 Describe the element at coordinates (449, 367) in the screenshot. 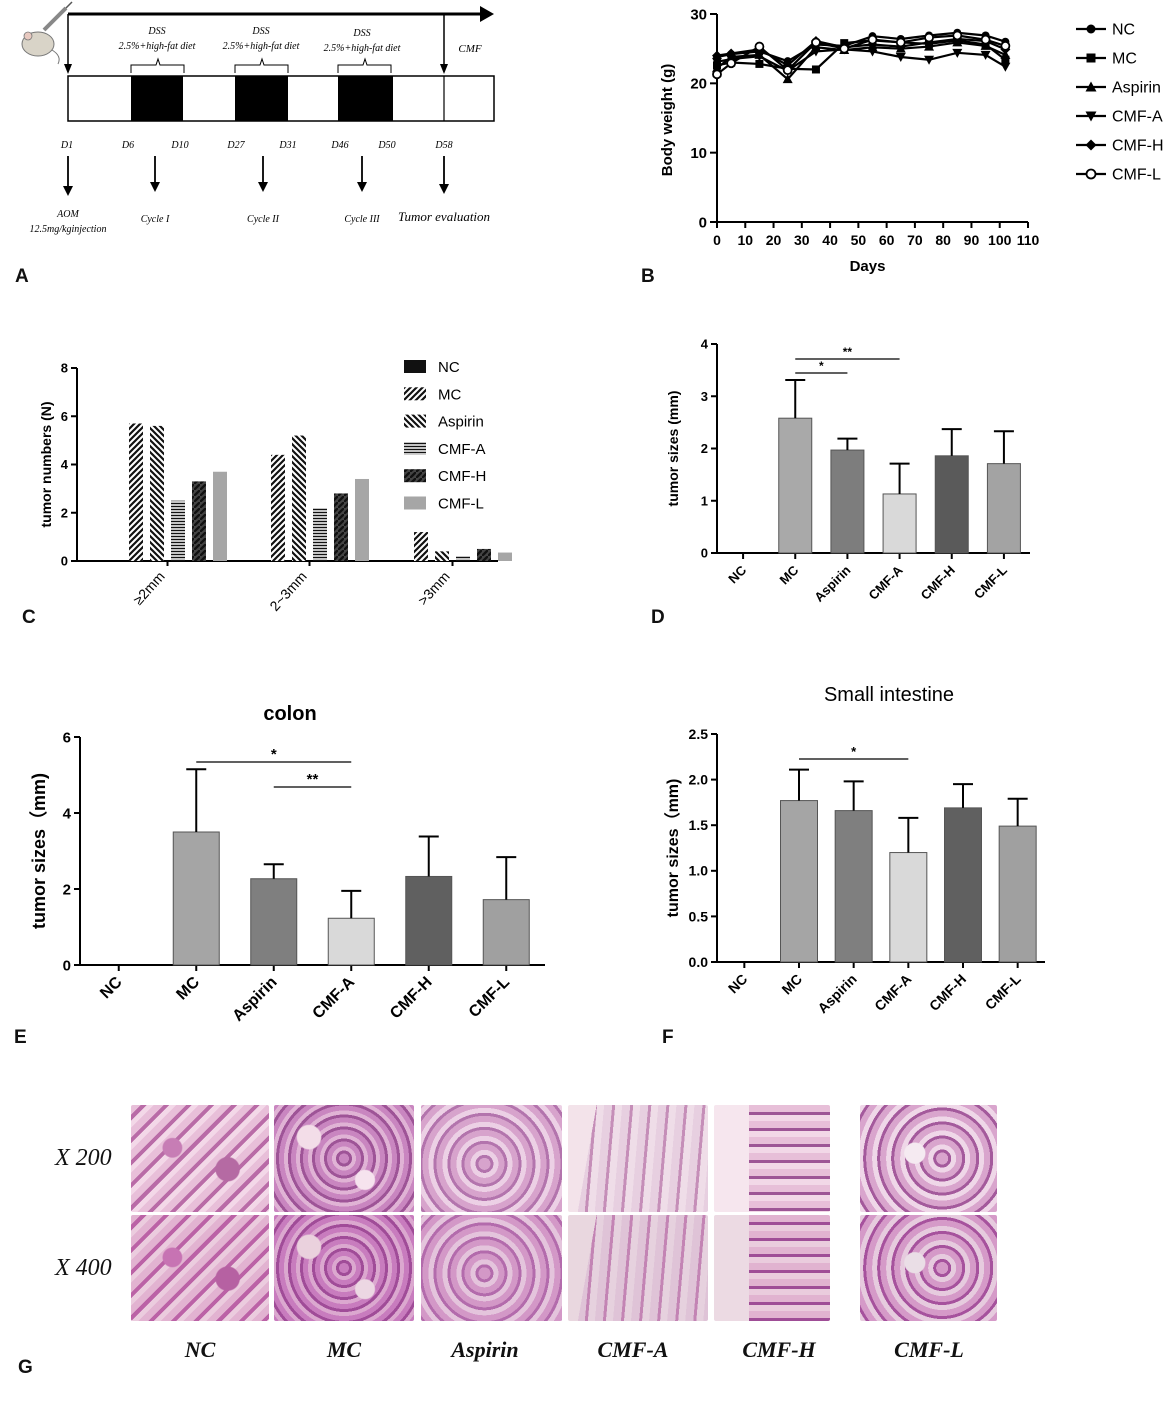

I see `legend-label: NC` at that location.